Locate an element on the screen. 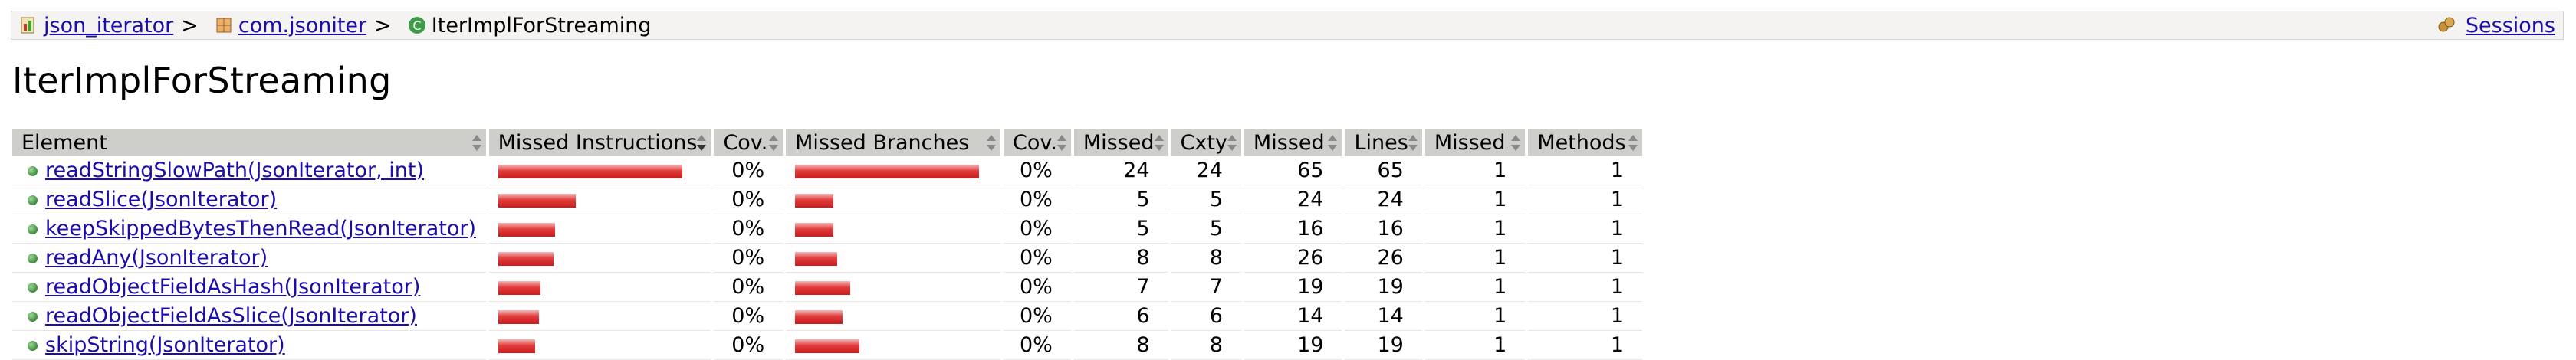  column-header-methods: Methods is located at coordinates (1585, 142).